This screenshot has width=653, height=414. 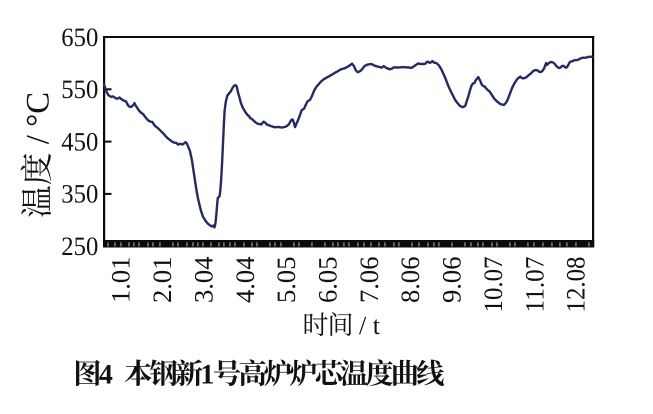 What do you see at coordinates (534, 285) in the screenshot?
I see `svg-text: 11.07` at bounding box center [534, 285].